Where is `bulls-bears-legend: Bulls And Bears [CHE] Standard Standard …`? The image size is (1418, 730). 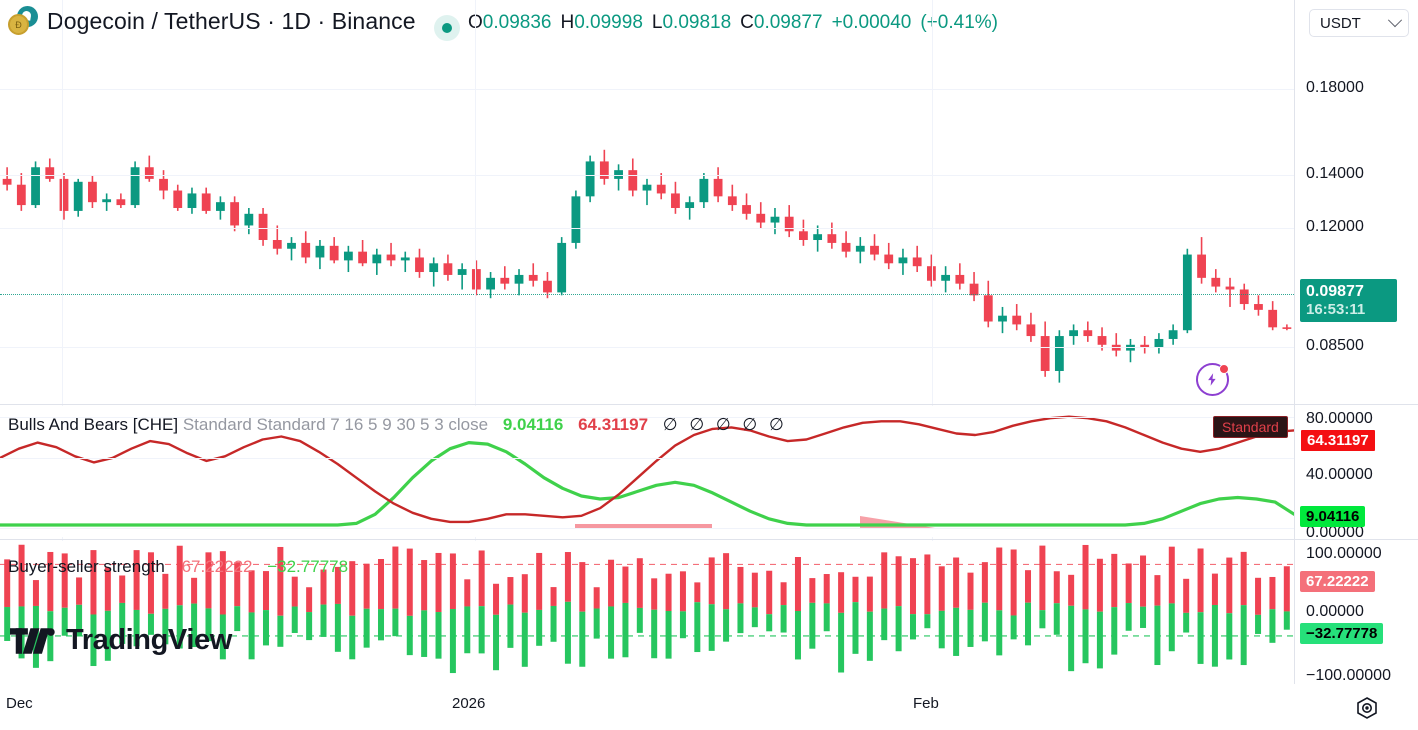
bulls-bears-legend: Bulls And Bears [CHE] Standard Standard … is located at coordinates (396, 425).